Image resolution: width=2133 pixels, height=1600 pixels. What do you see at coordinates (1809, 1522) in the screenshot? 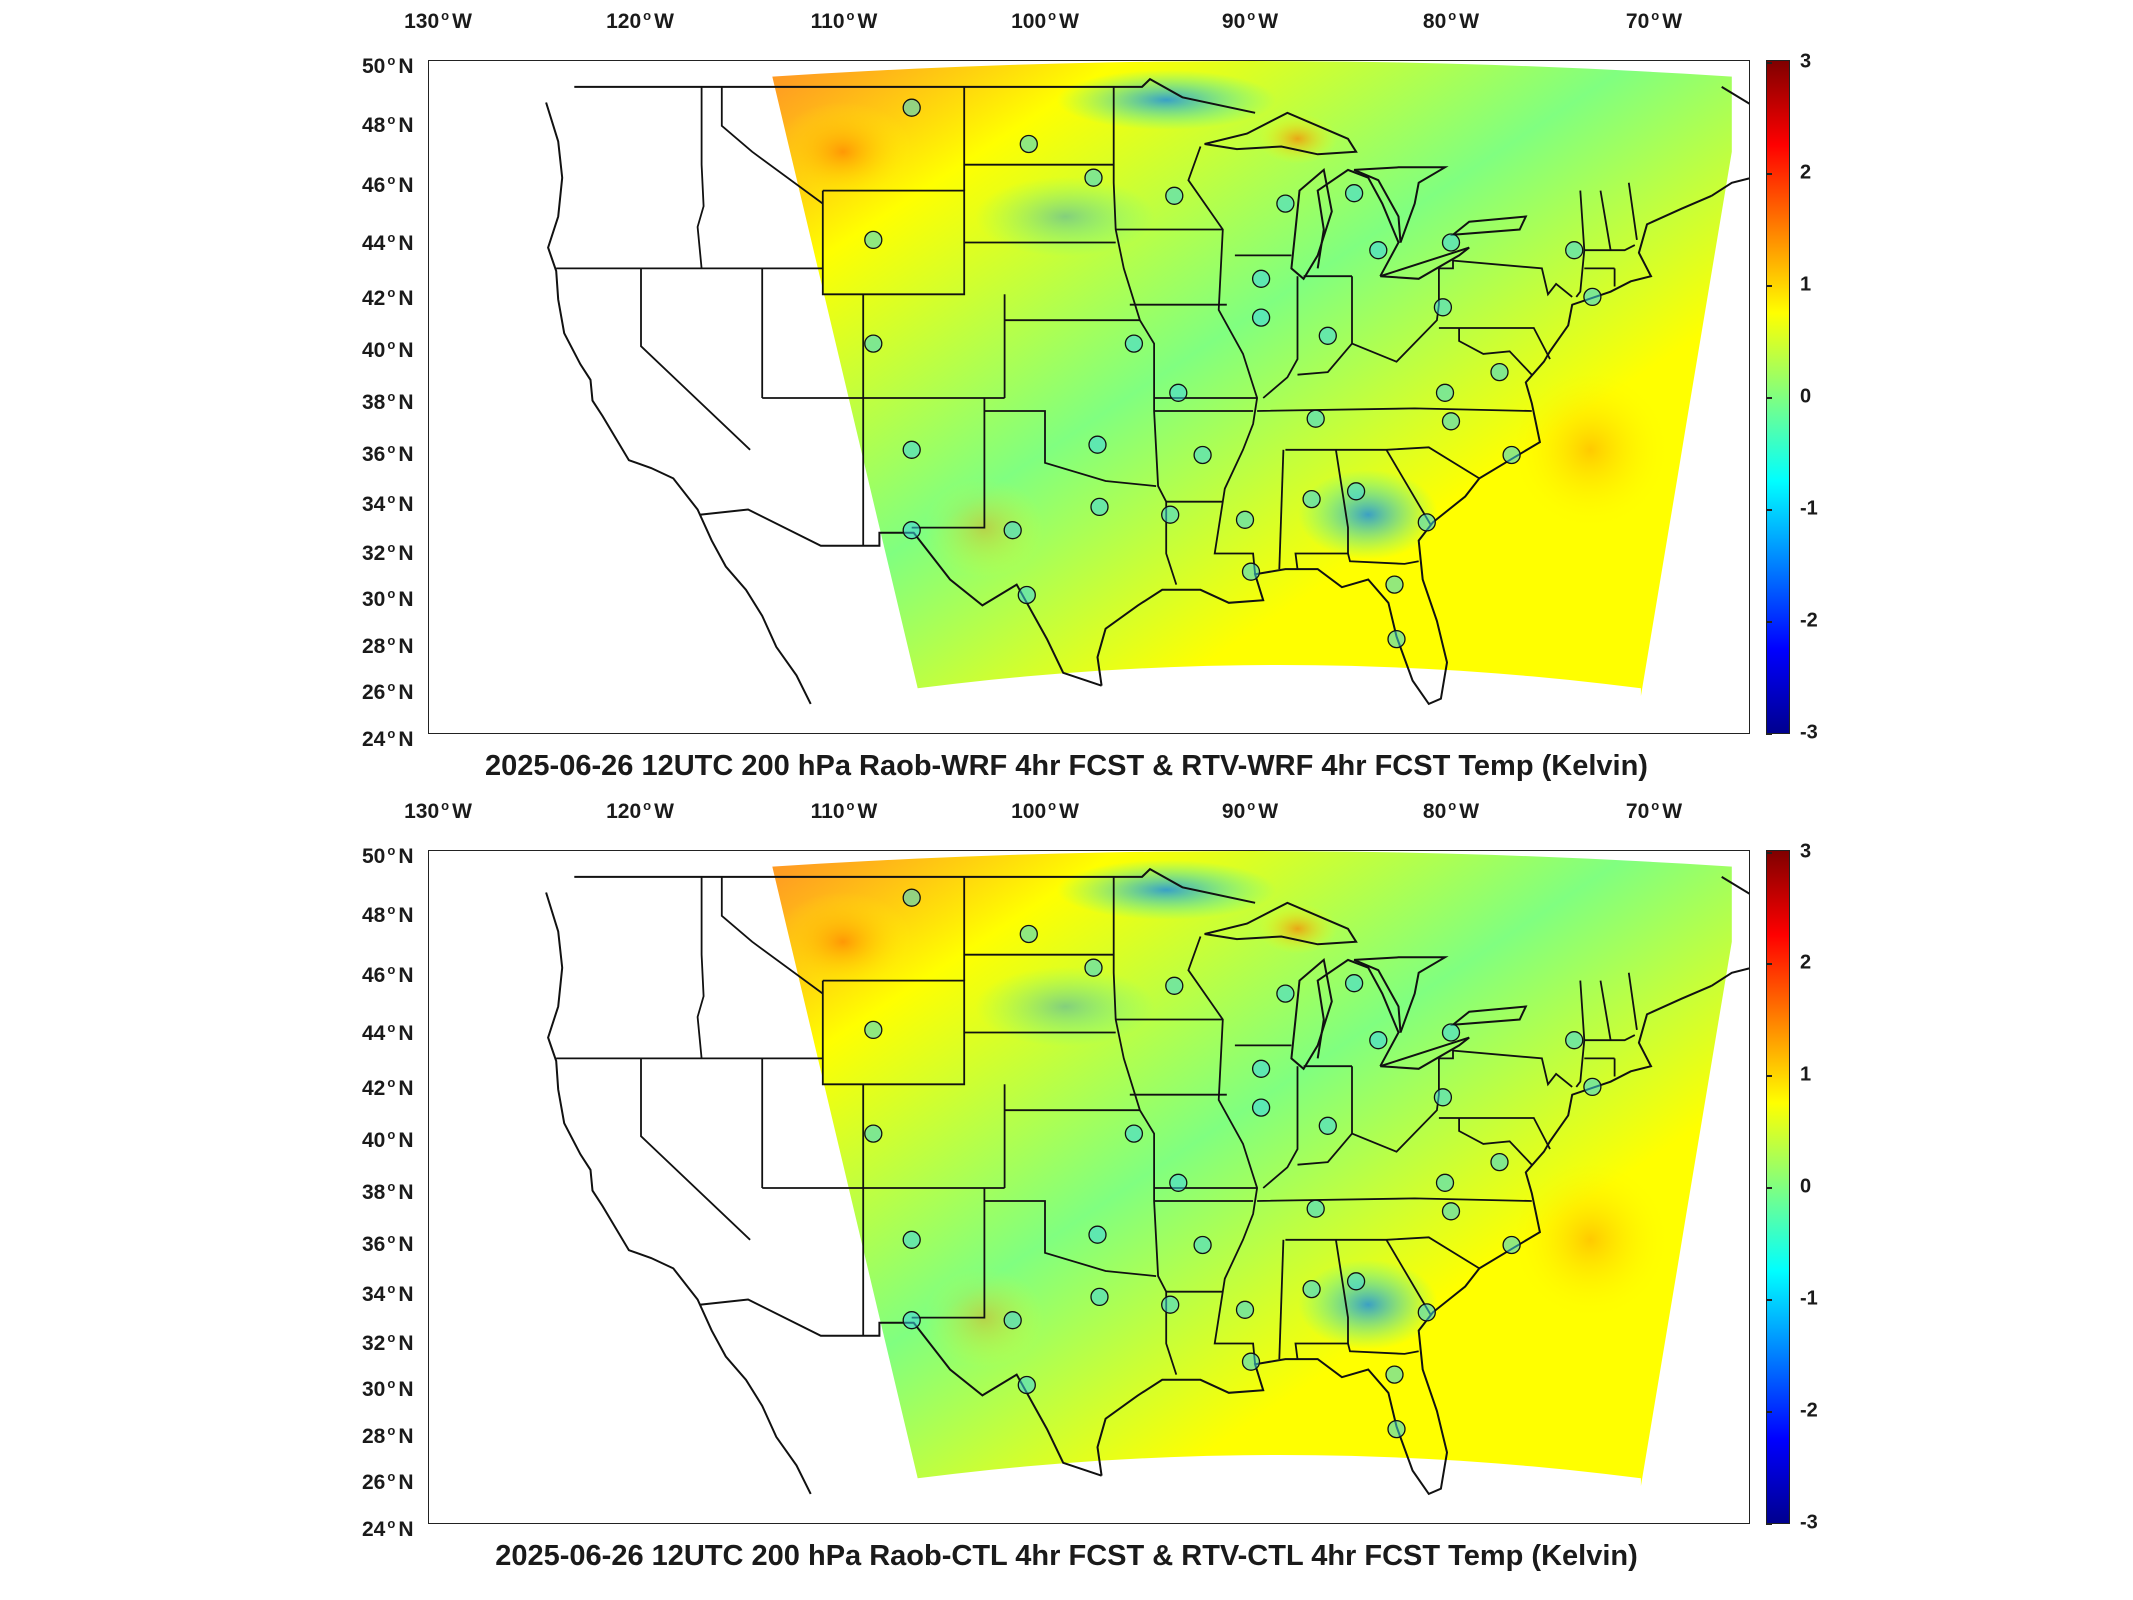
I see `colorbar-tick-label: -3` at bounding box center [1809, 1522].